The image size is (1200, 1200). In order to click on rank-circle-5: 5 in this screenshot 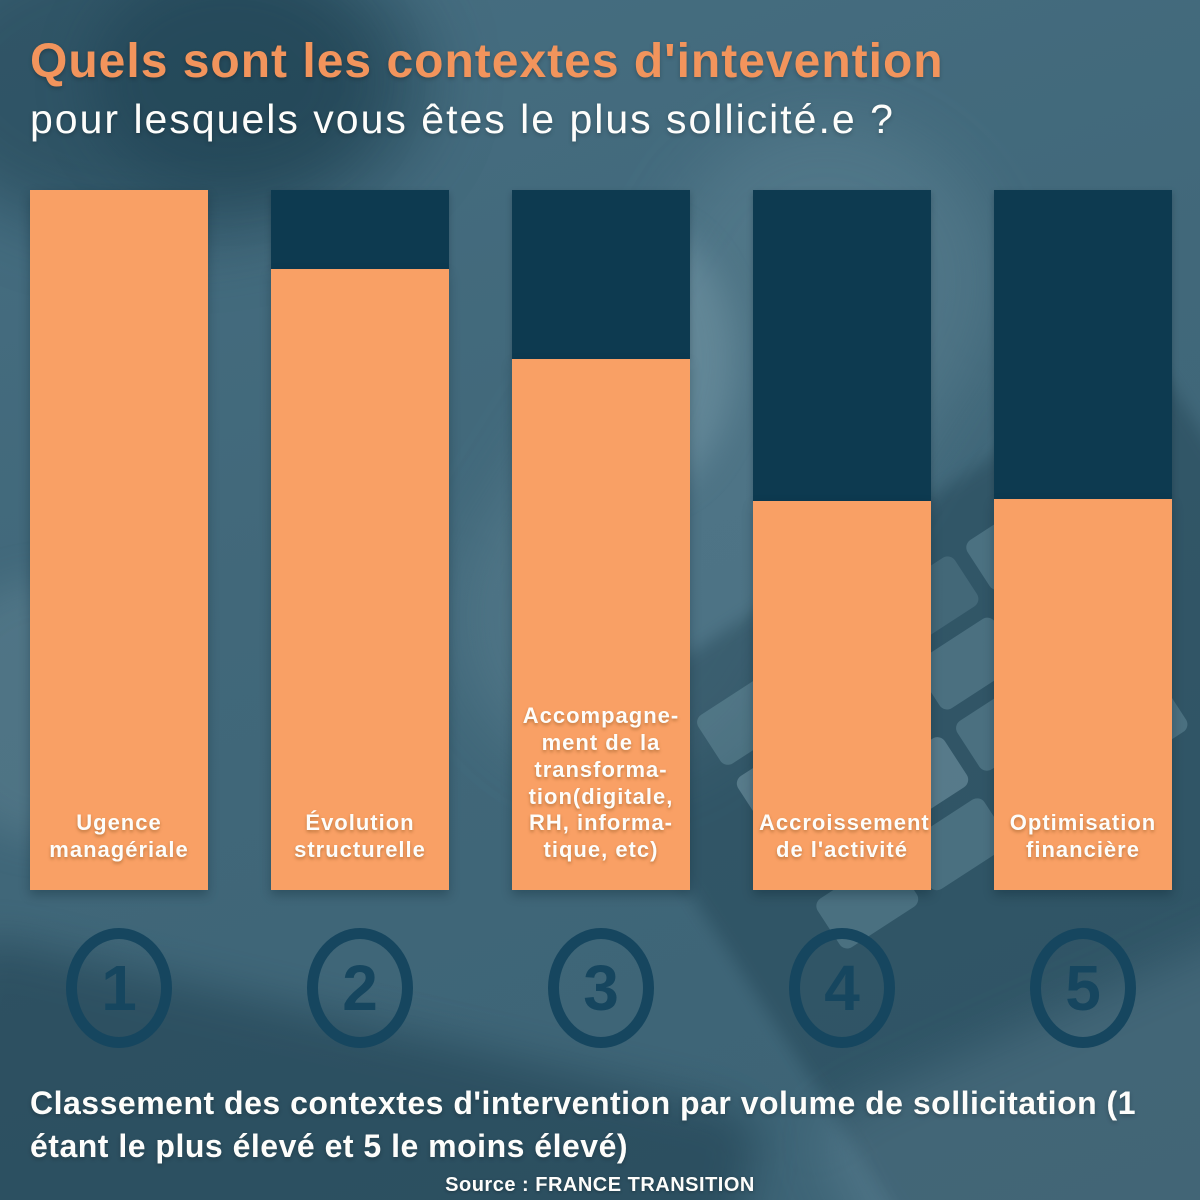, I will do `click(1083, 988)`.